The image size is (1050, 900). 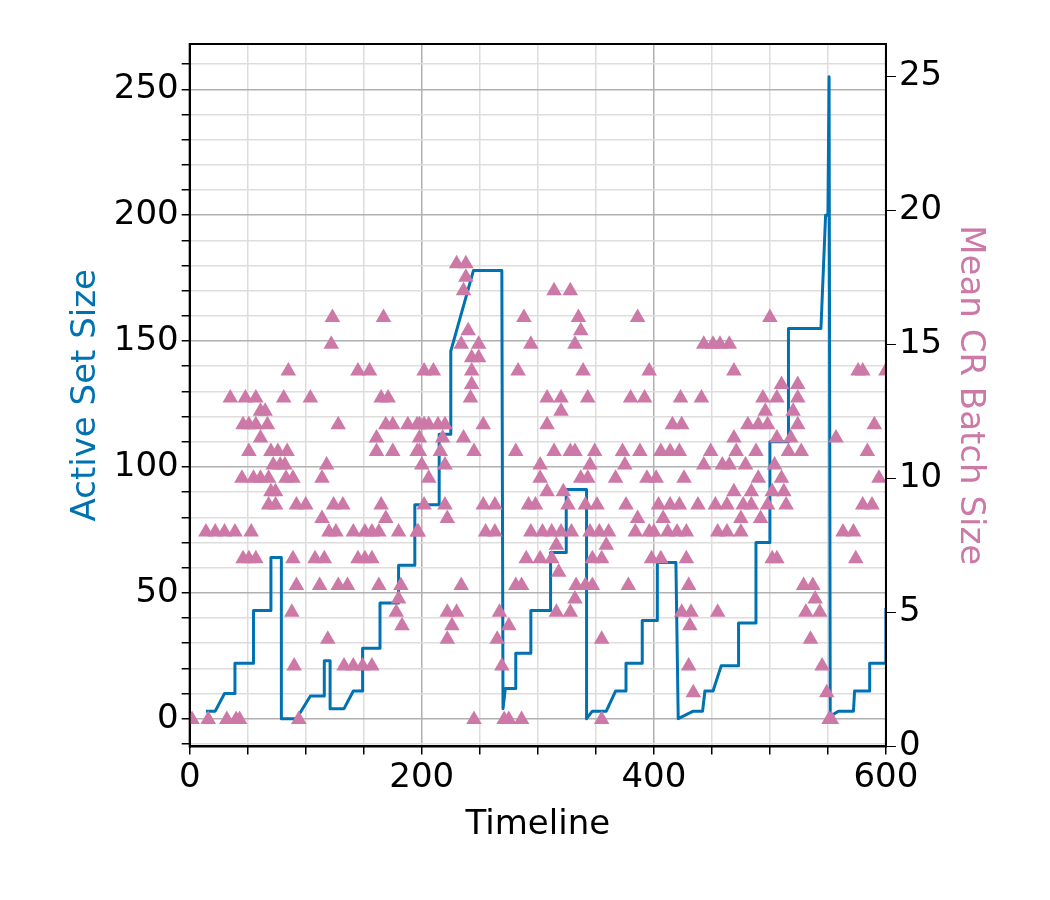 What do you see at coordinates (168, 715) in the screenshot?
I see `y-tick-label: 0` at bounding box center [168, 715].